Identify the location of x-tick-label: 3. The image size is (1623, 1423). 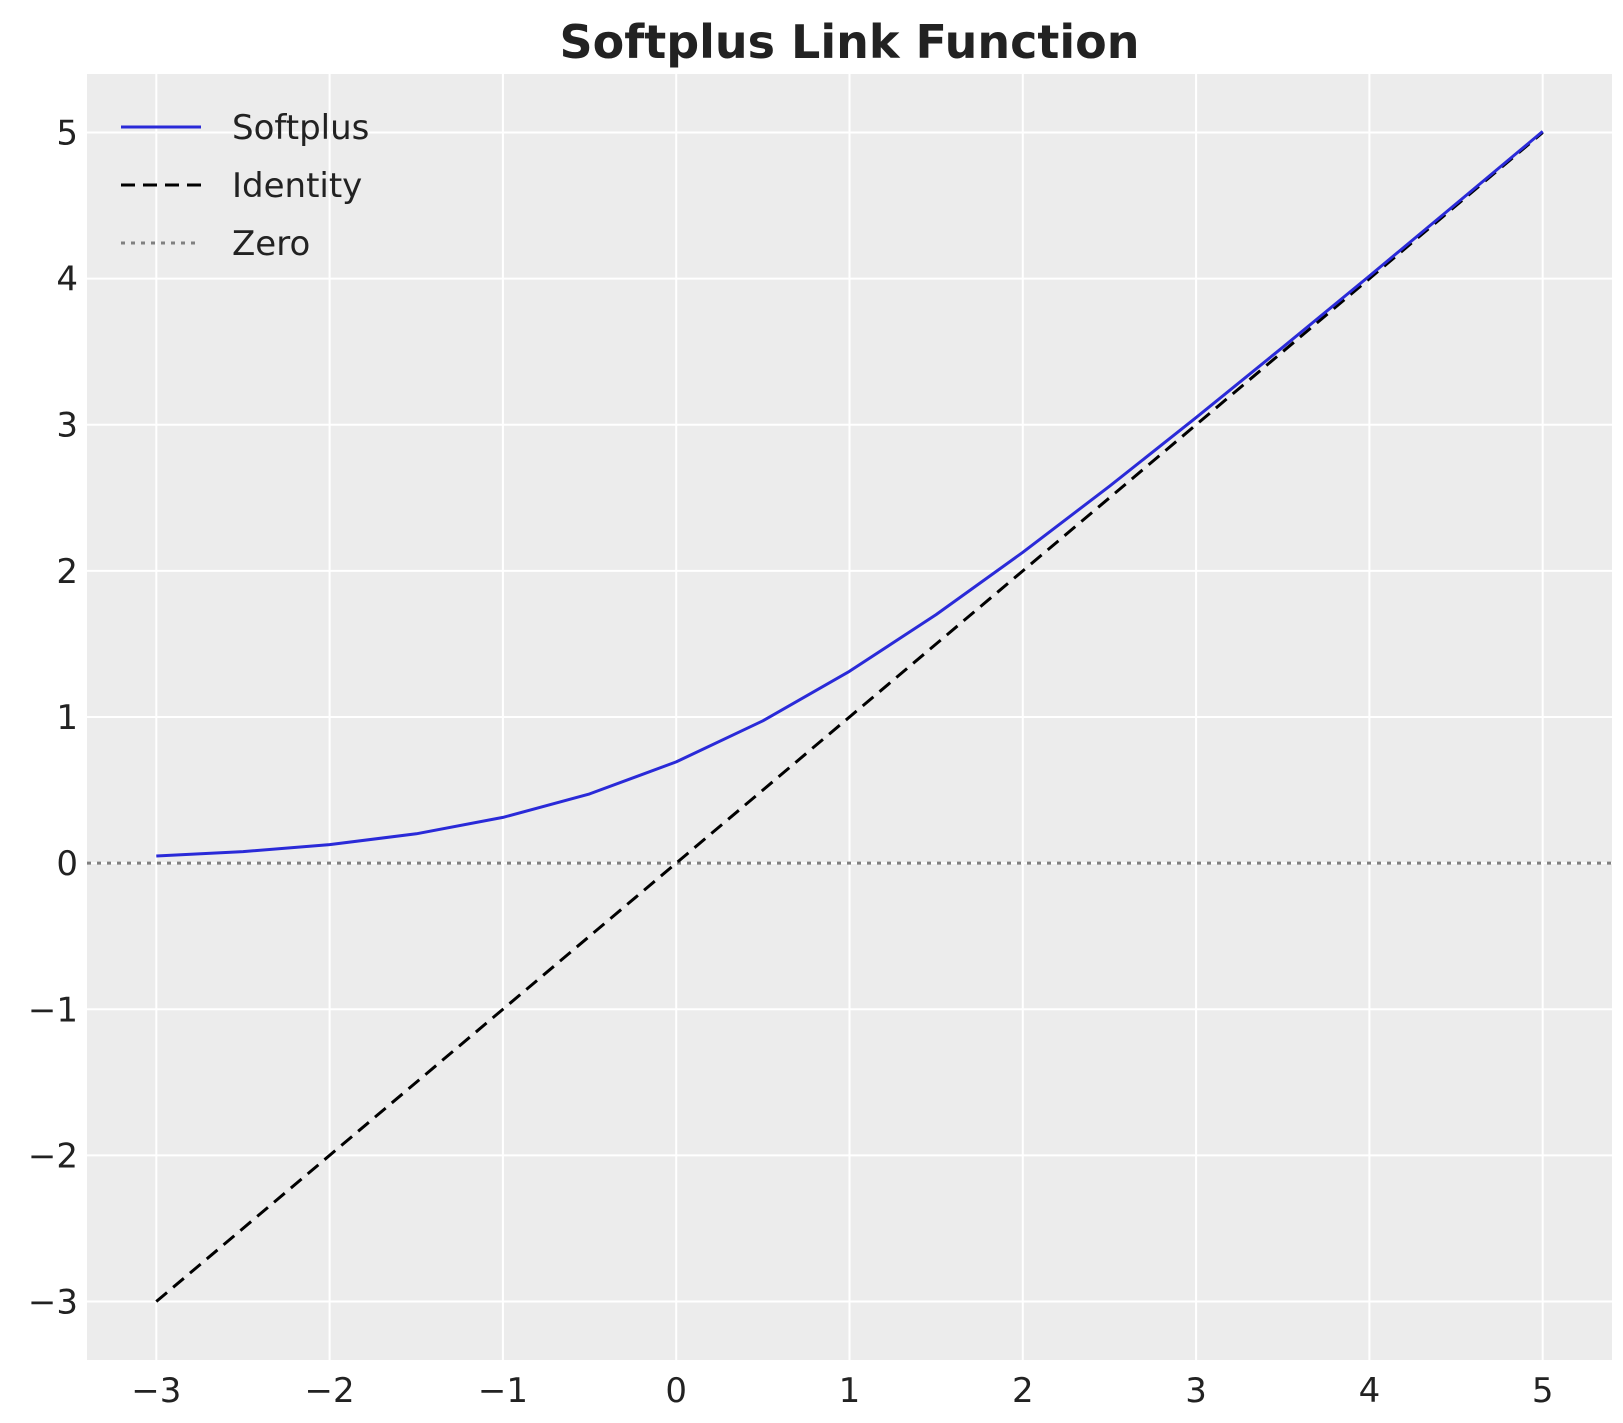
(1196, 1391).